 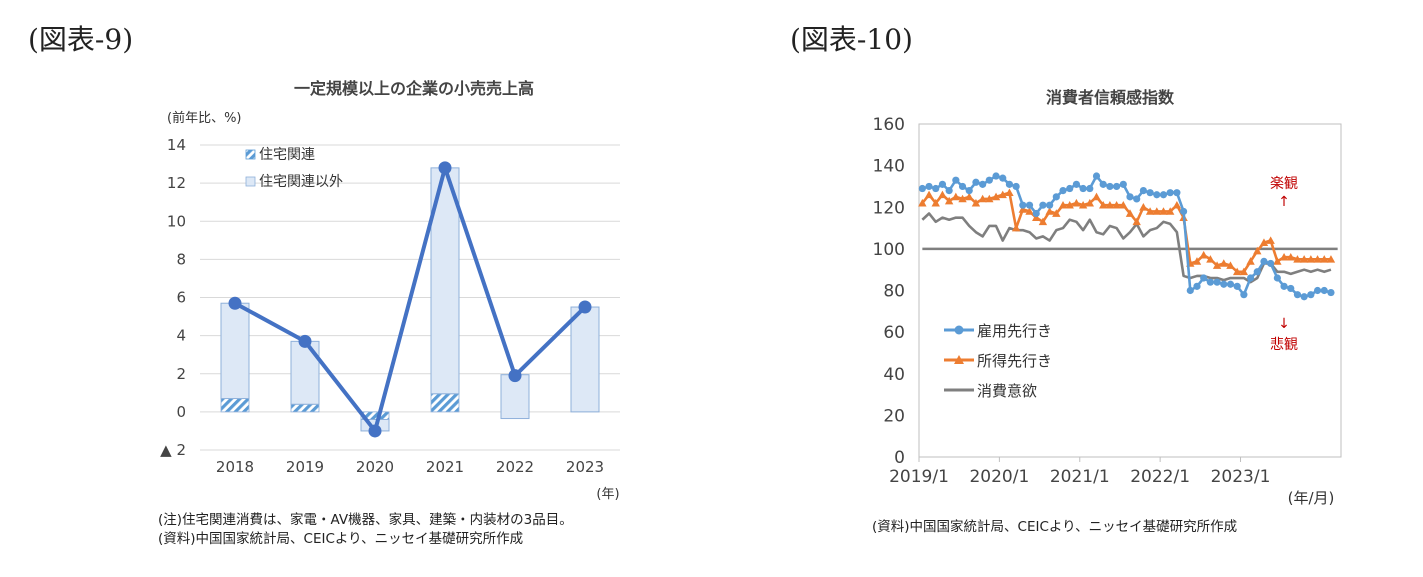 What do you see at coordinates (1126, 248) in the screenshot?
I see `series-line` at bounding box center [1126, 248].